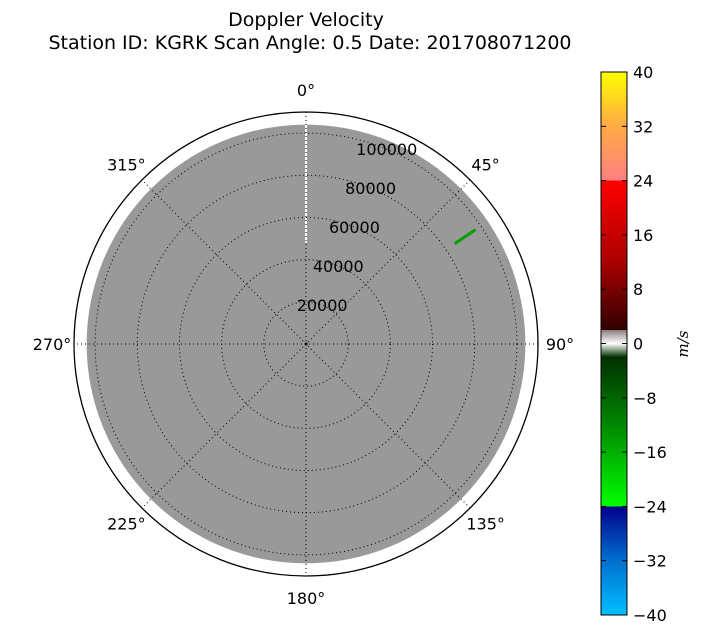 The height and width of the screenshot is (635, 704). Describe the element at coordinates (650, 506) in the screenshot. I see `colorbar-tick-label: −24` at that location.